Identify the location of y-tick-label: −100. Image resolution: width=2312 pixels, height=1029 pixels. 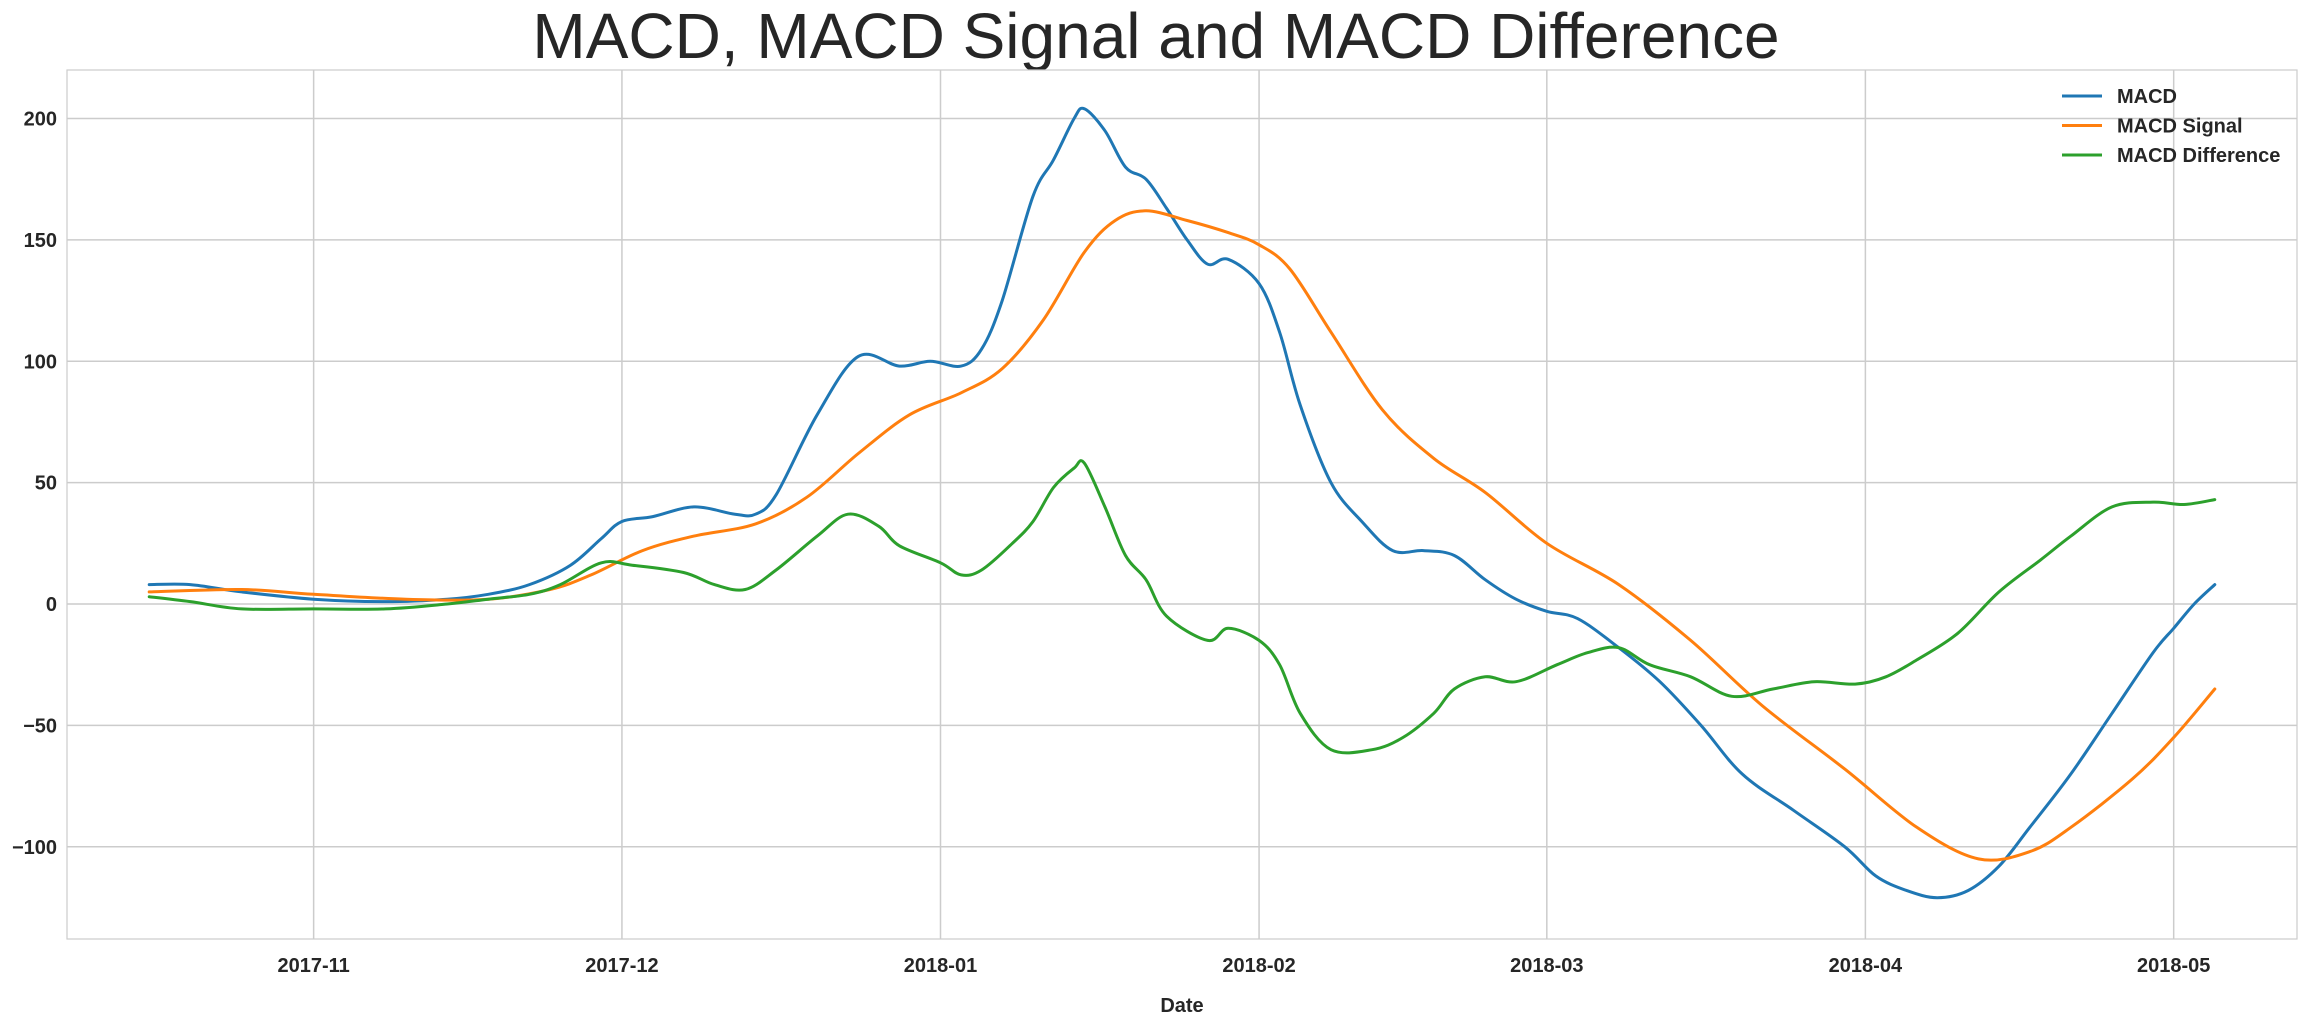
(34, 848).